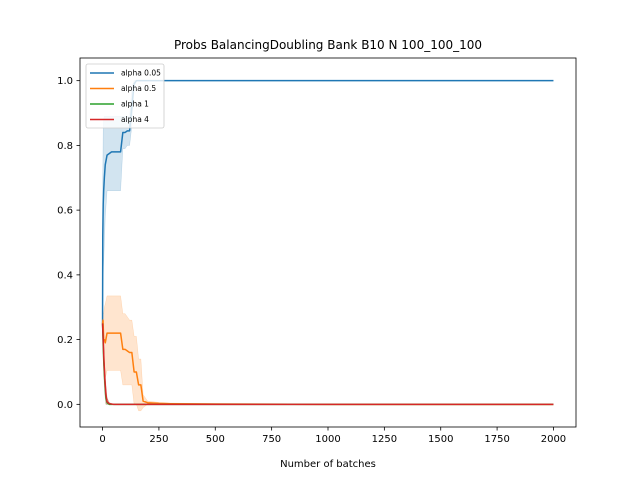  What do you see at coordinates (328, 464) in the screenshot?
I see `x-axis-label: Number of batches` at bounding box center [328, 464].